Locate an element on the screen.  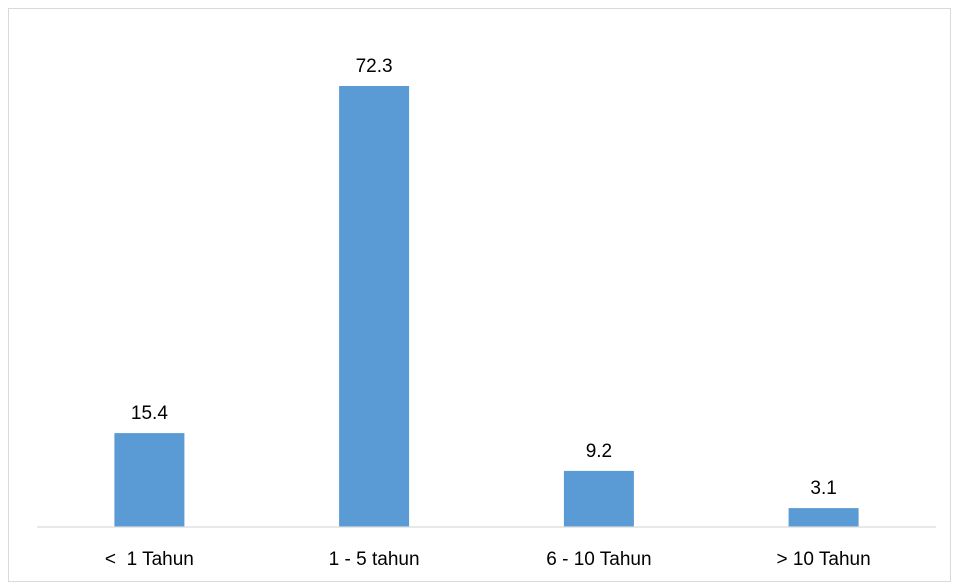
value-label-0: 15.4 is located at coordinates (149, 413).